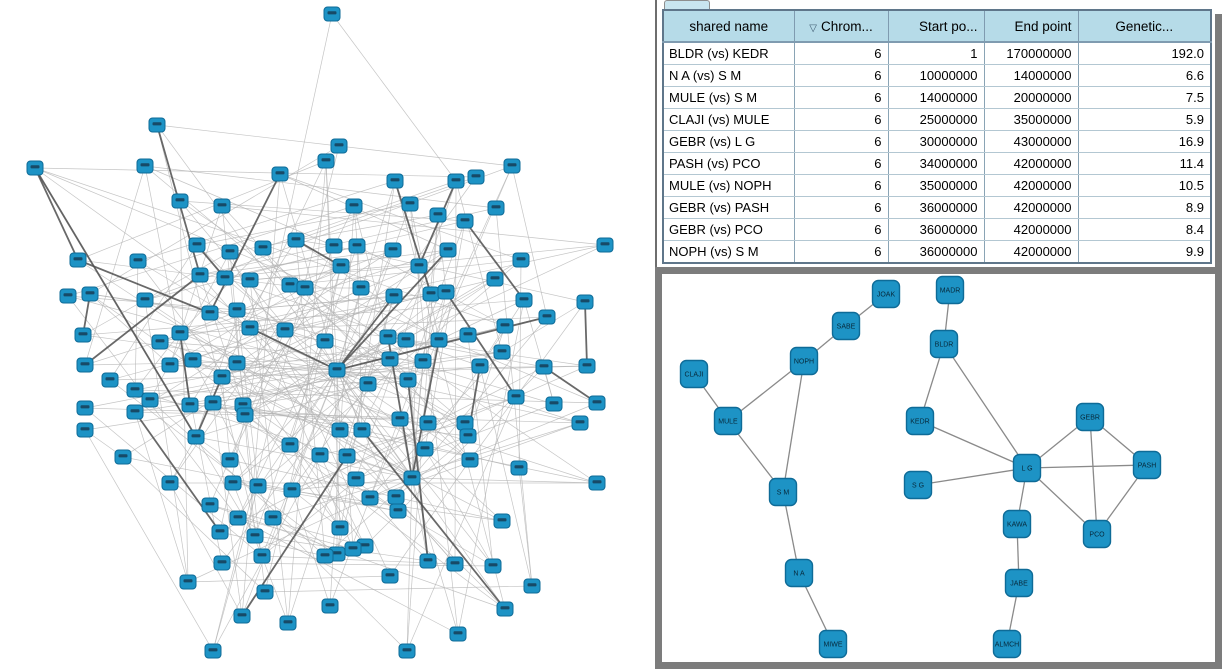 This screenshot has width=1222, height=669. Describe the element at coordinates (728, 141) in the screenshot. I see `table-cell: GEBR (vs) L G` at that location.